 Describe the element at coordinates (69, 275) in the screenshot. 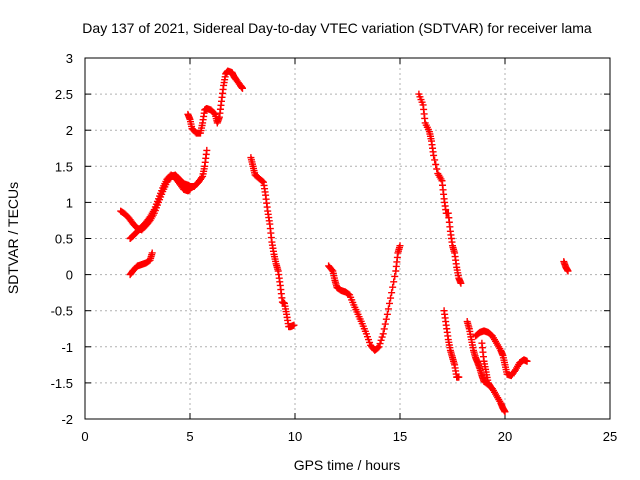

I see `y-tick-label: 0` at that location.